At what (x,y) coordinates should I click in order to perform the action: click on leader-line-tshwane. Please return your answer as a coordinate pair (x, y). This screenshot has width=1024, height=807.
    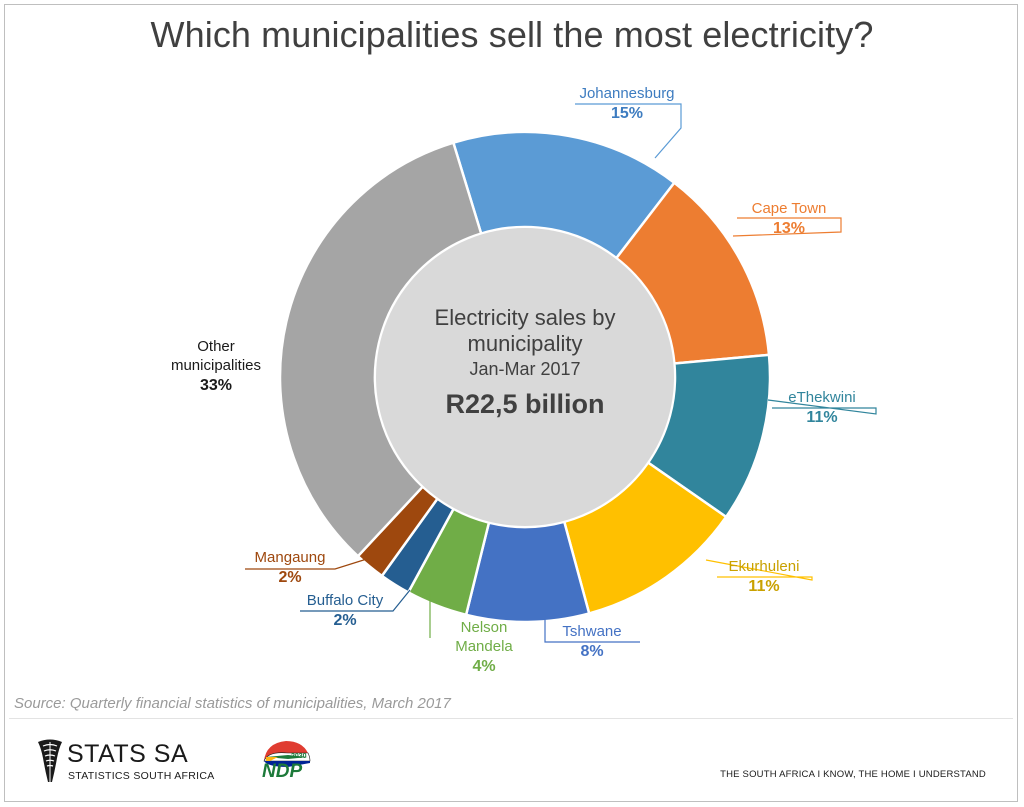
    Looking at the image, I should click on (592, 628).